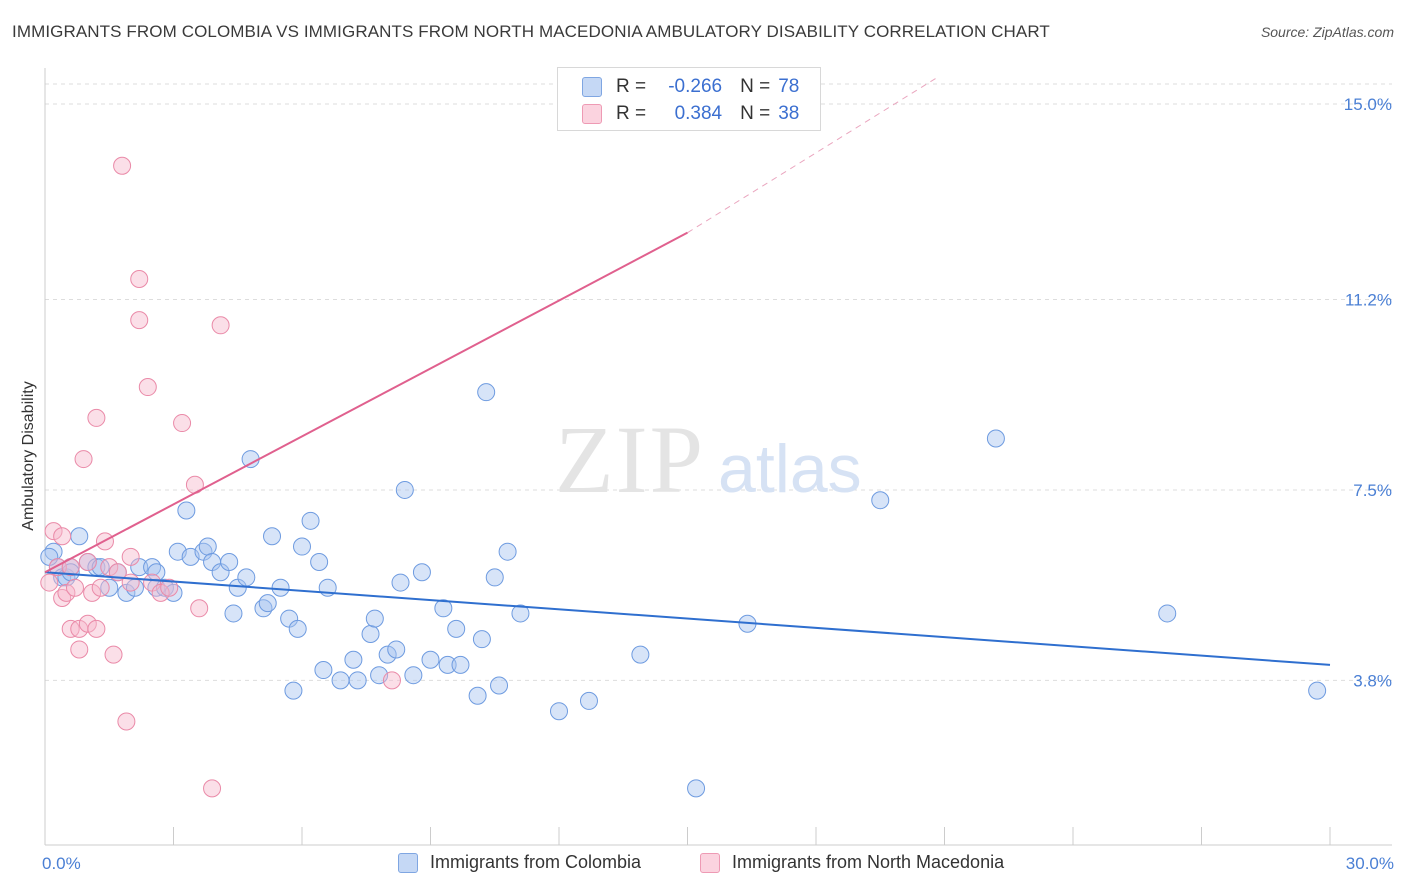 This screenshot has width=1406, height=892. Describe the element at coordinates (1327, 32) in the screenshot. I see `source-label: Source: ZipAtlas.com` at that location.